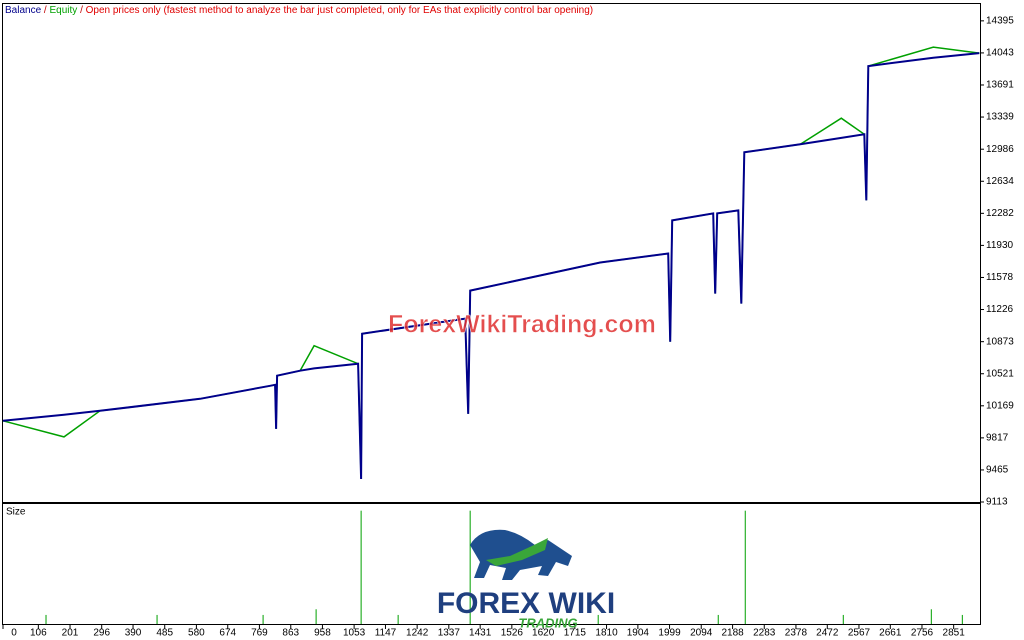 This screenshot has height=640, width=1024. Describe the element at coordinates (417, 633) in the screenshot. I see `x-tick-label: 1242` at that location.